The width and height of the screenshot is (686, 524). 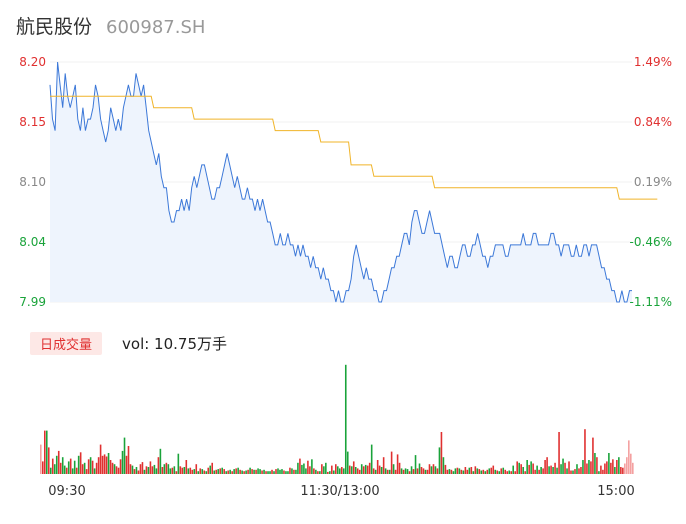 What do you see at coordinates (32, 122) in the screenshot?
I see `price-tick-label: 8.15` at bounding box center [32, 122].